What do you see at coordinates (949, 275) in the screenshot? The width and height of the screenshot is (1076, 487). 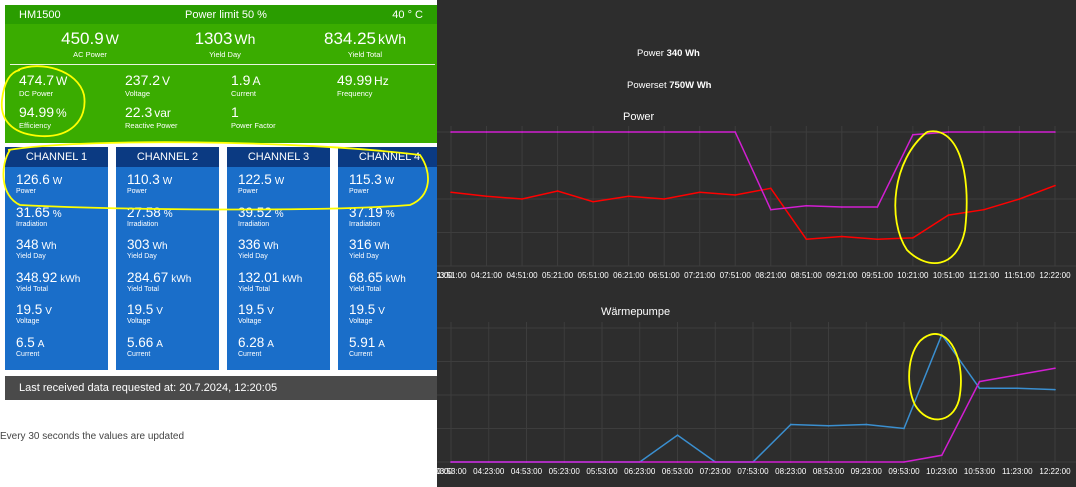 I see `x-tick-label: 10:51:00` at bounding box center [949, 275].